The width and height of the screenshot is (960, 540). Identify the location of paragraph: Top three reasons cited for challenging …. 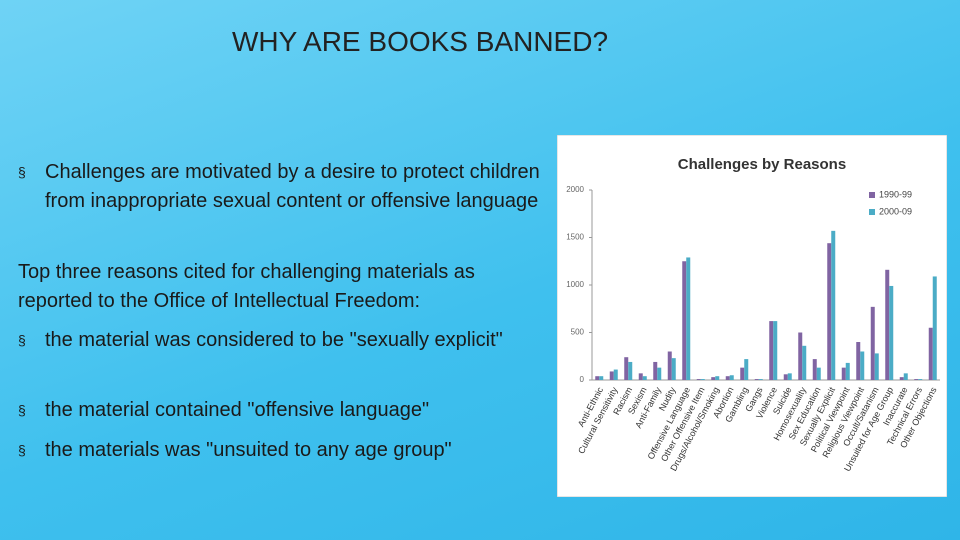
(246, 286).